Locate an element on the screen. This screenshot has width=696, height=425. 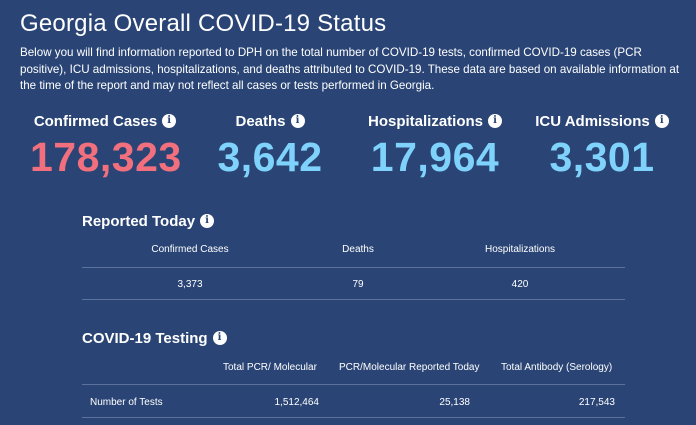
reported-today-header-deaths: Deaths is located at coordinates (358, 249).